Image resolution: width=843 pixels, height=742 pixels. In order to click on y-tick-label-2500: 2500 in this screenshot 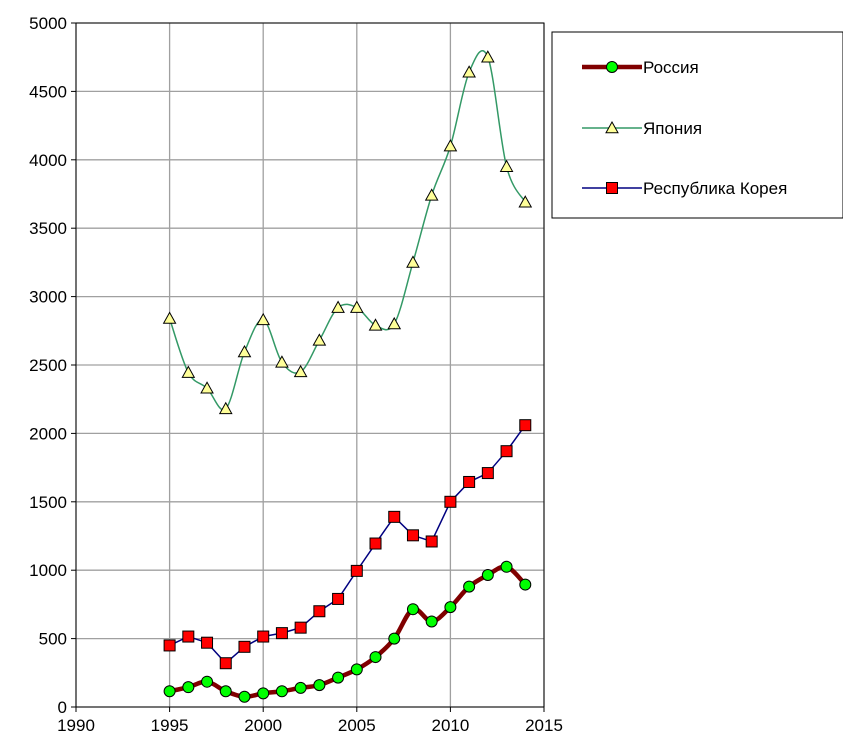, I will do `click(48, 365)`.